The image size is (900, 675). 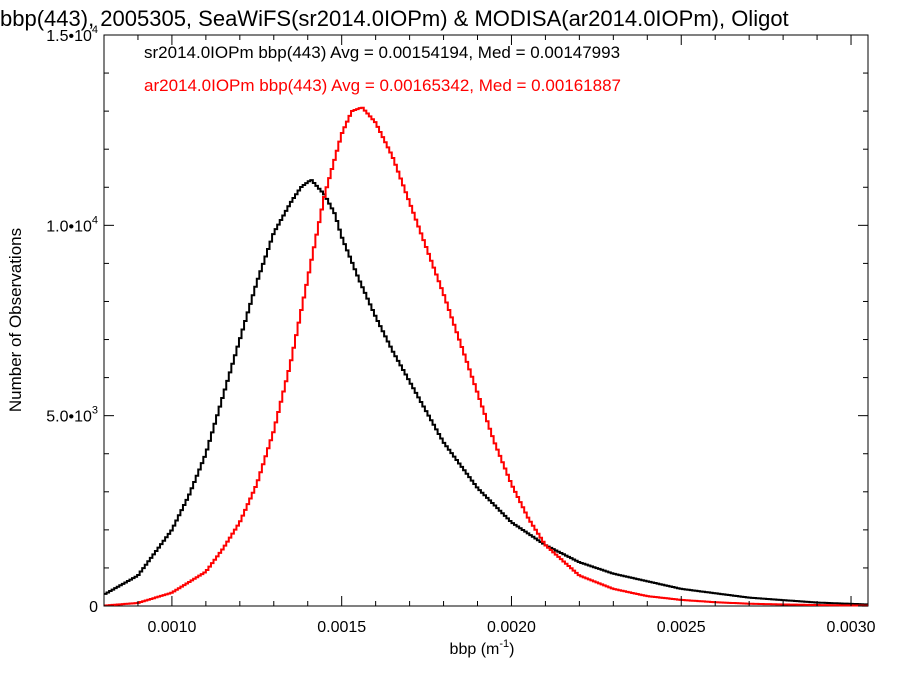 What do you see at coordinates (851, 627) in the screenshot?
I see `x-tick-label: 0.0030` at bounding box center [851, 627].